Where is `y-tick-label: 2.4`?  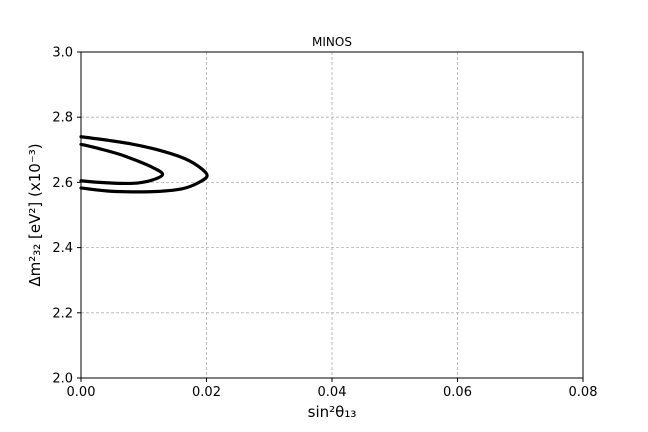 y-tick-label: 2.4 is located at coordinates (62, 248).